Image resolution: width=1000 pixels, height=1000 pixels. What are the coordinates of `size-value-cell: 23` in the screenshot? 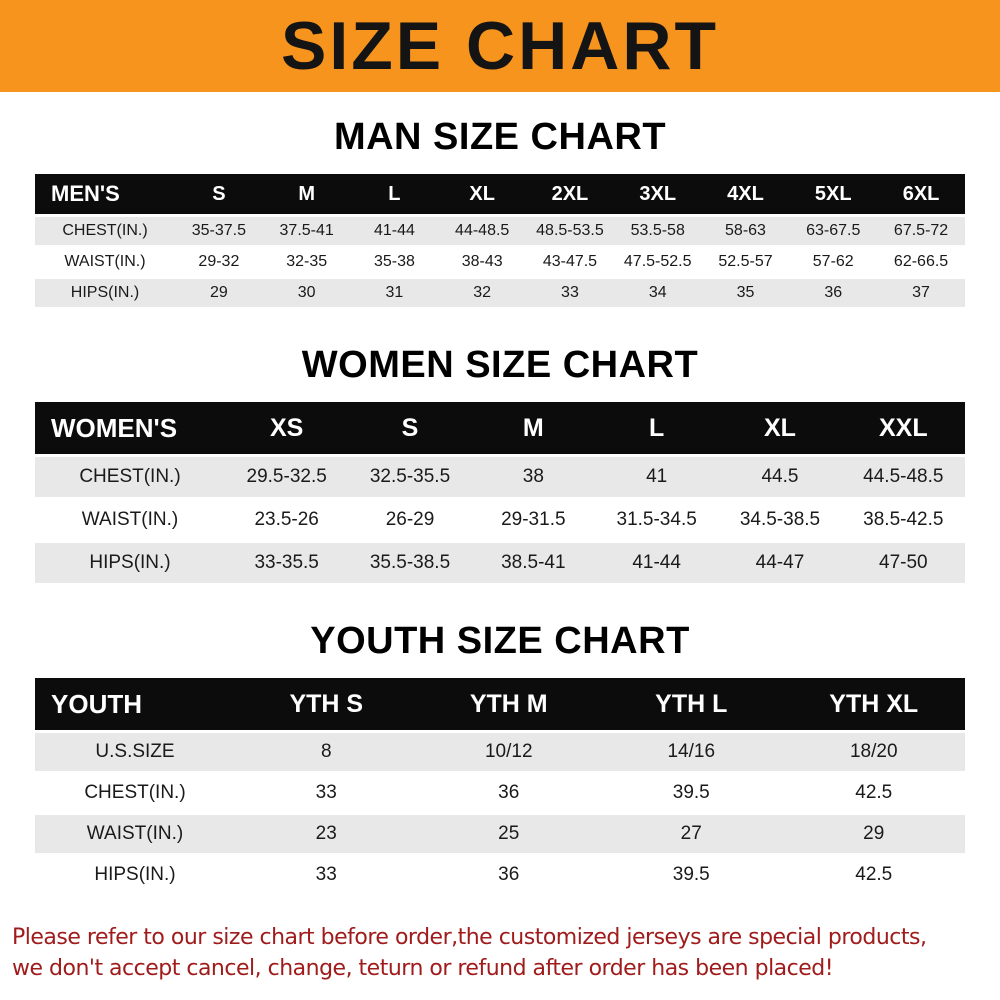 It's located at (326, 833).